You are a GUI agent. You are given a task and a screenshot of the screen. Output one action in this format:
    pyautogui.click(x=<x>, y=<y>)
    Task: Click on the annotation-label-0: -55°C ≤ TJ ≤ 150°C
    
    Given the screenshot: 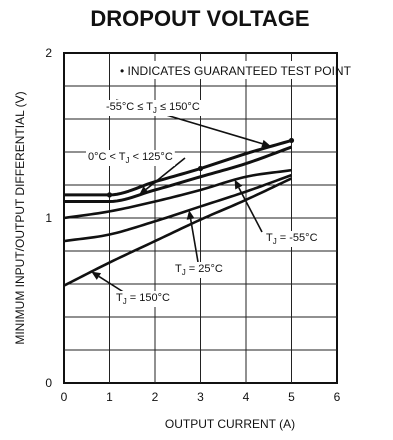 What is the action you would take?
    pyautogui.click(x=153, y=108)
    